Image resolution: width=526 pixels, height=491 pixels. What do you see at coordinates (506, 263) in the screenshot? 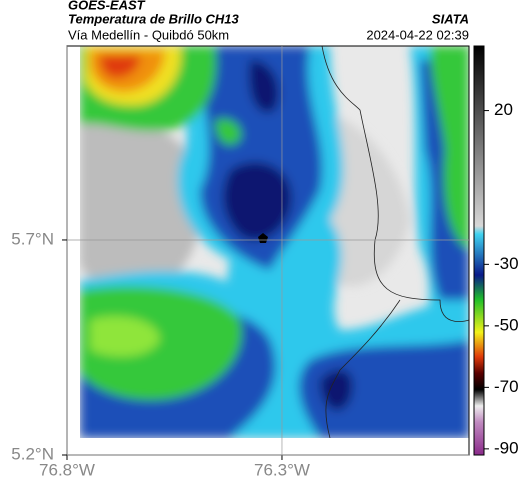
I see `colorbar-label: -30` at bounding box center [506, 263].